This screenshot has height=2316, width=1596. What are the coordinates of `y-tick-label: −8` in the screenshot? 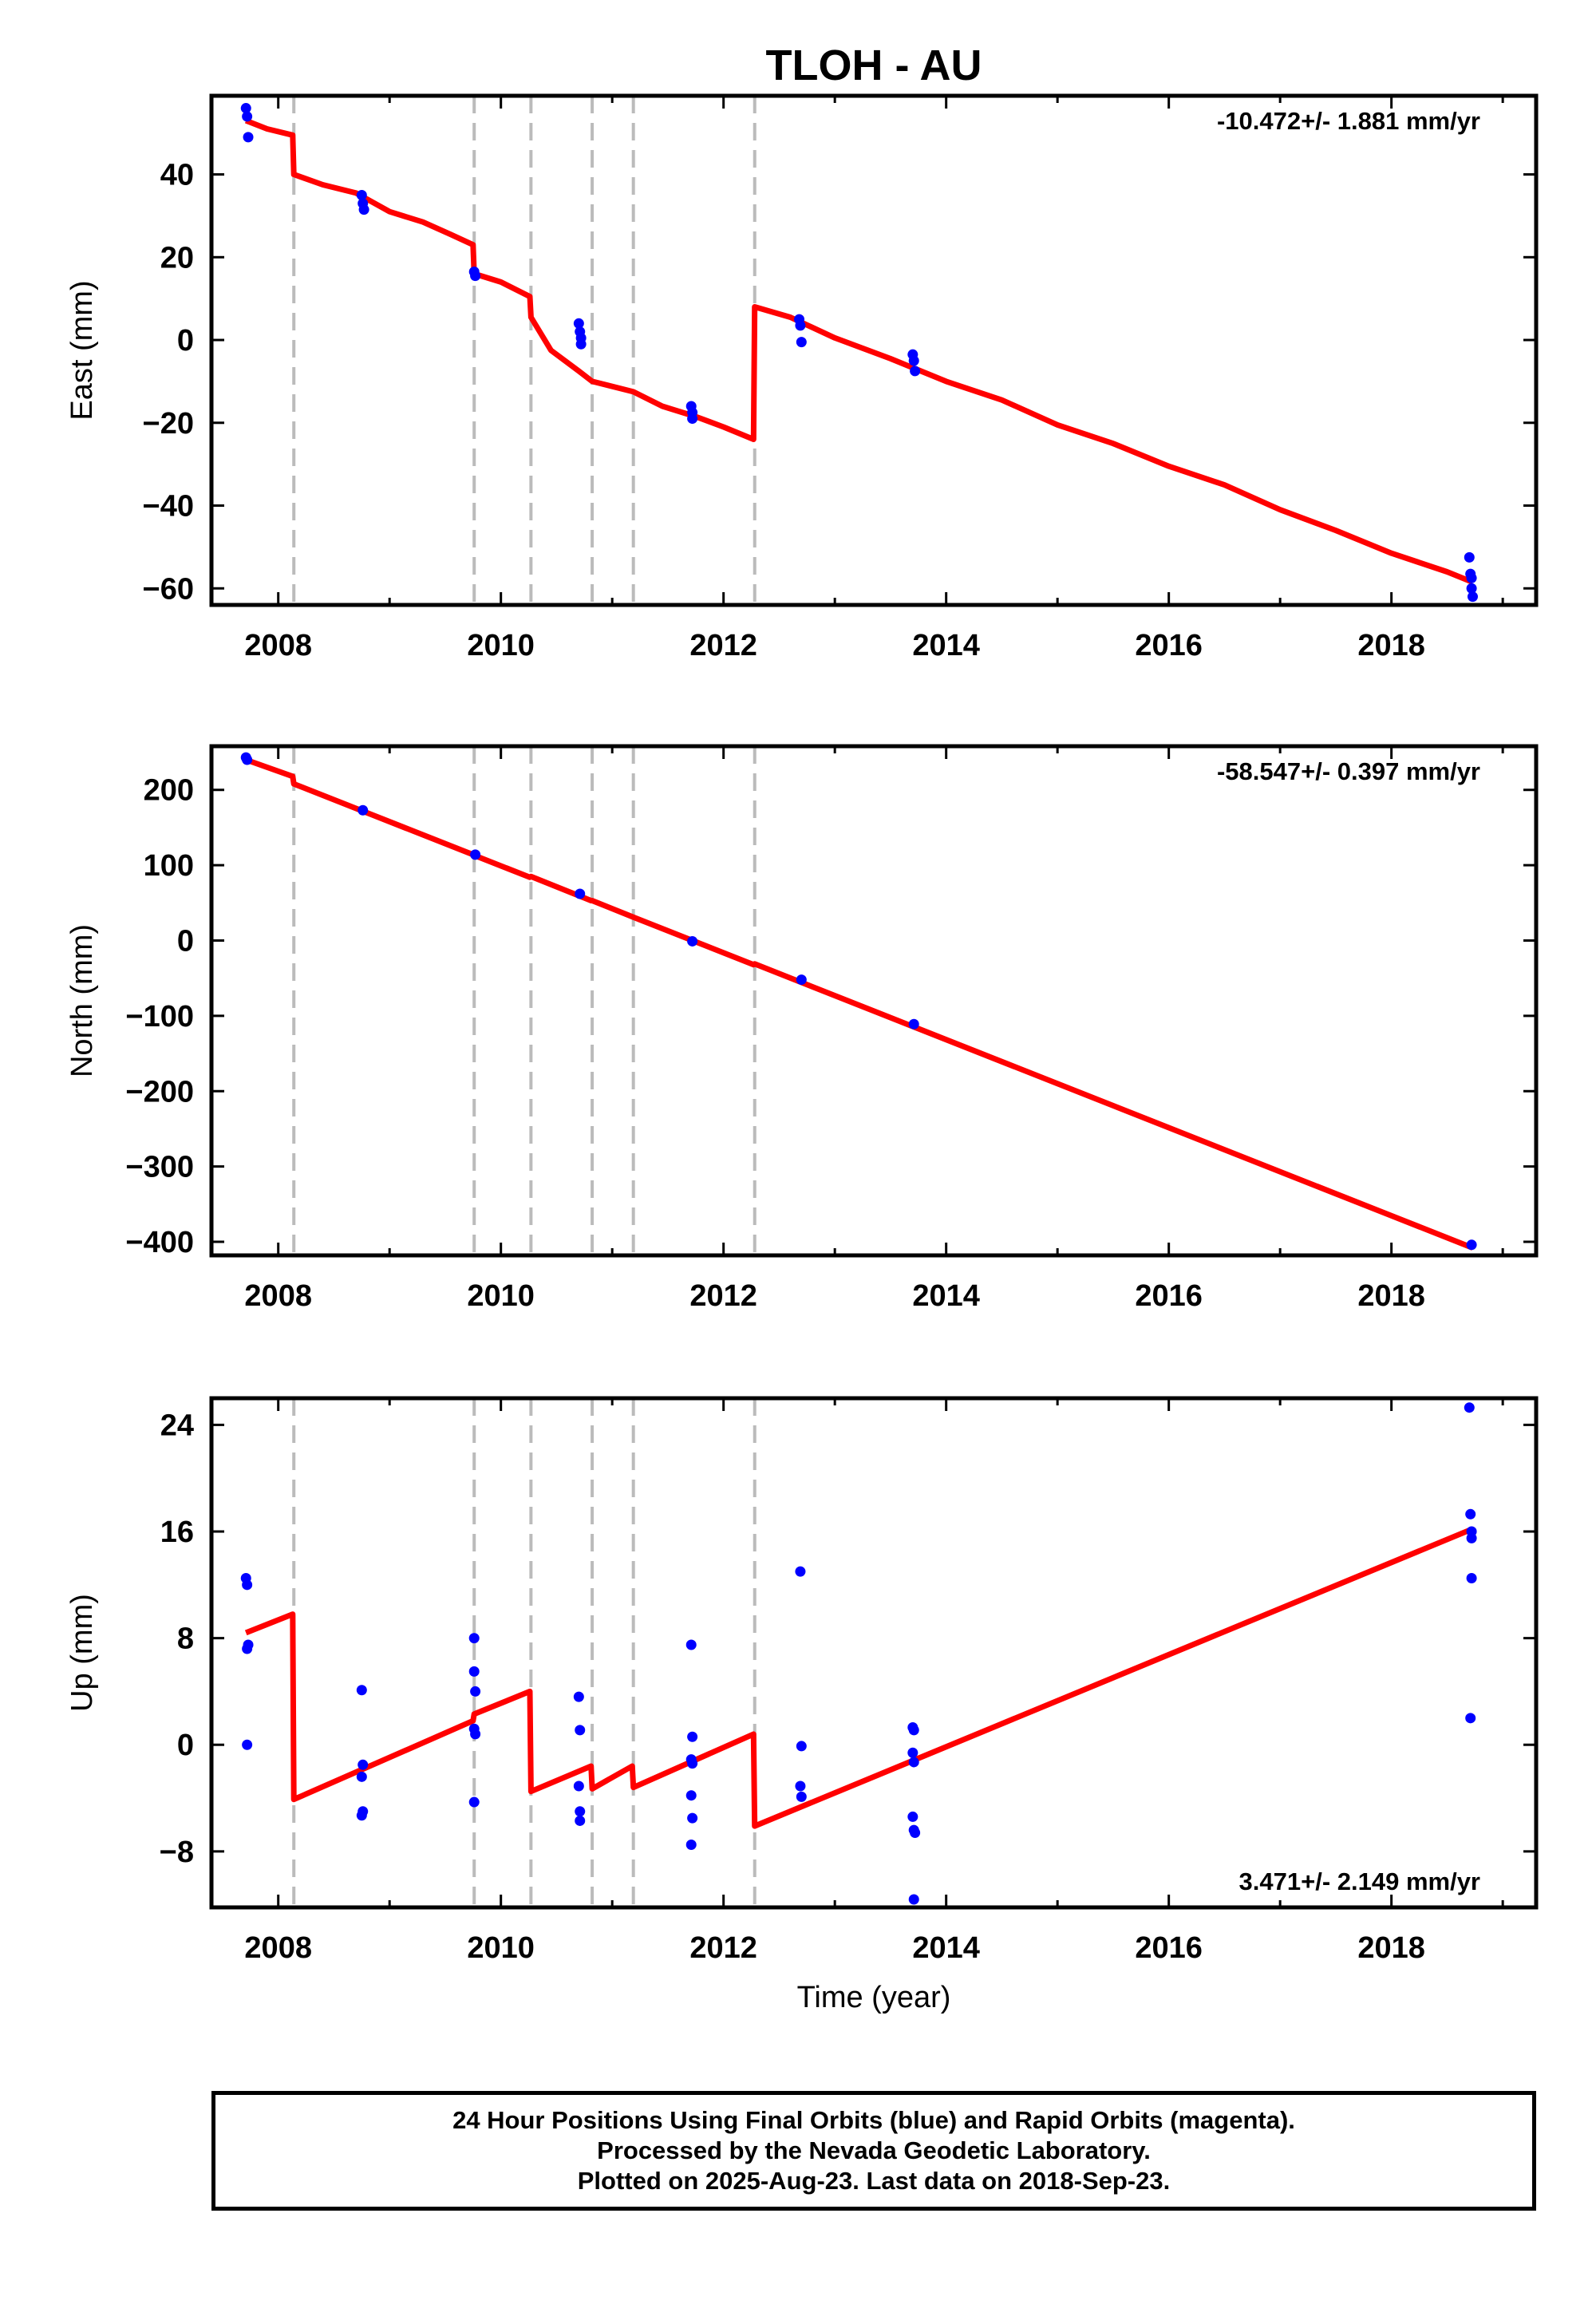 It's located at (177, 1852).